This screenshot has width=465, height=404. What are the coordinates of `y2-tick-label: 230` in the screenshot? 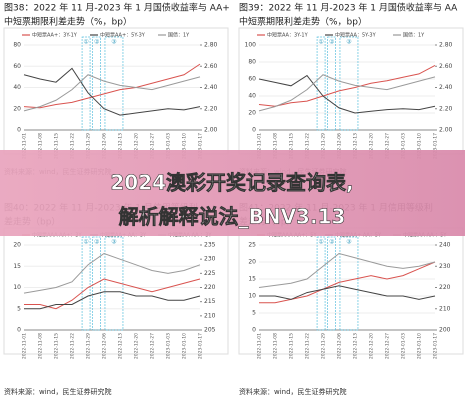 It's located at (210, 259).